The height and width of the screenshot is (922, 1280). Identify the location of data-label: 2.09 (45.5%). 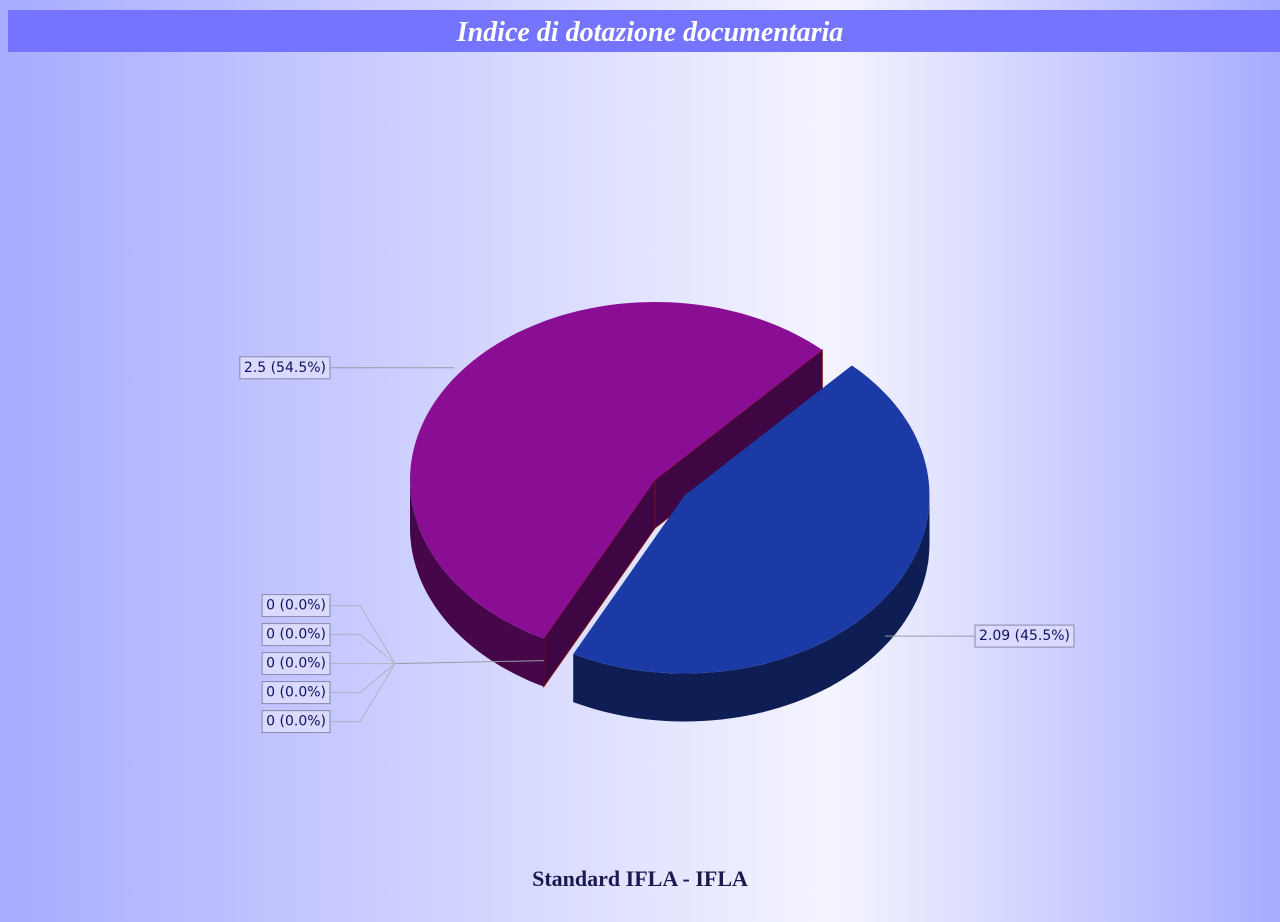
(1024, 636).